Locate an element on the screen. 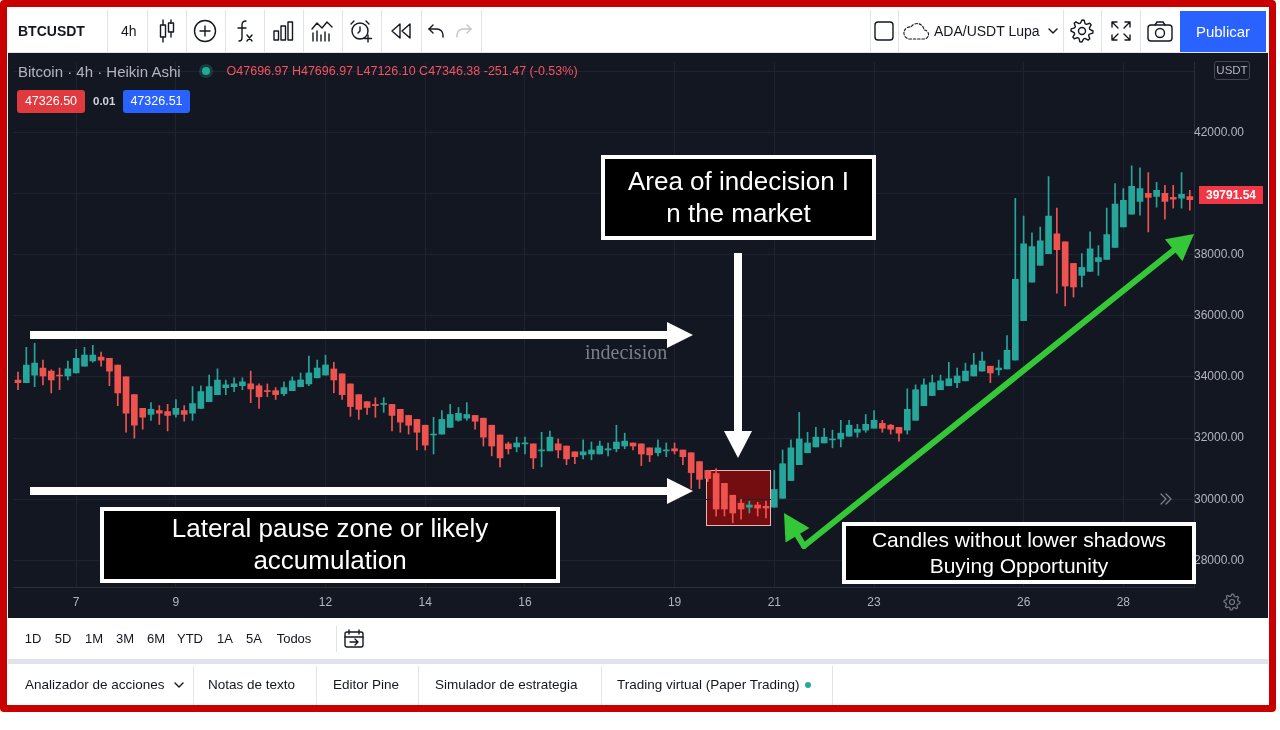 This screenshot has width=1280, height=730. x-tick-label: 19 is located at coordinates (674, 601).